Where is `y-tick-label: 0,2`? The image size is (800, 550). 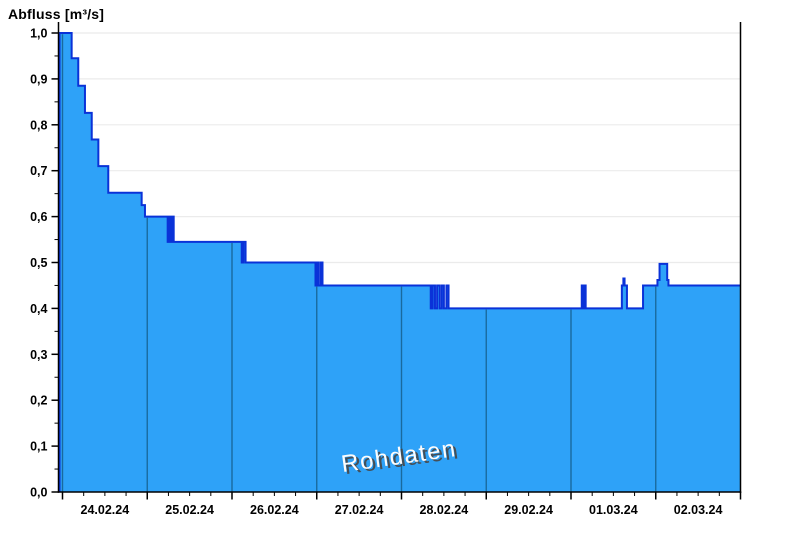
y-tick-label: 0,2 is located at coordinates (38, 401).